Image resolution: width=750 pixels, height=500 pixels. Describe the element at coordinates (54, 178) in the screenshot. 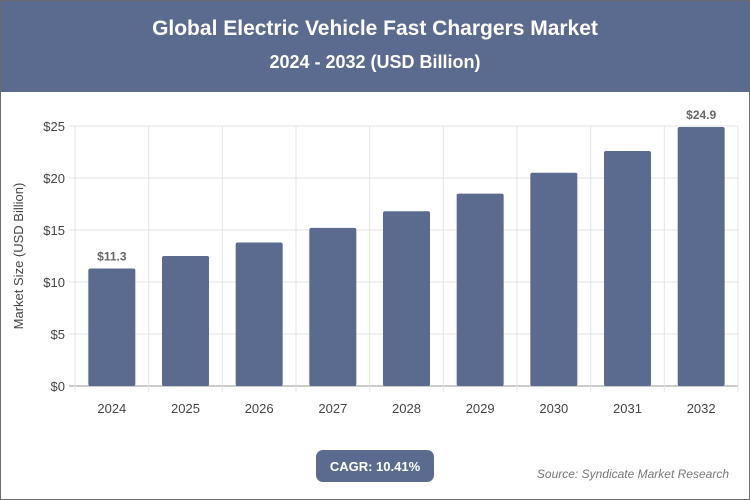

I see `y-tick-label: $20` at that location.